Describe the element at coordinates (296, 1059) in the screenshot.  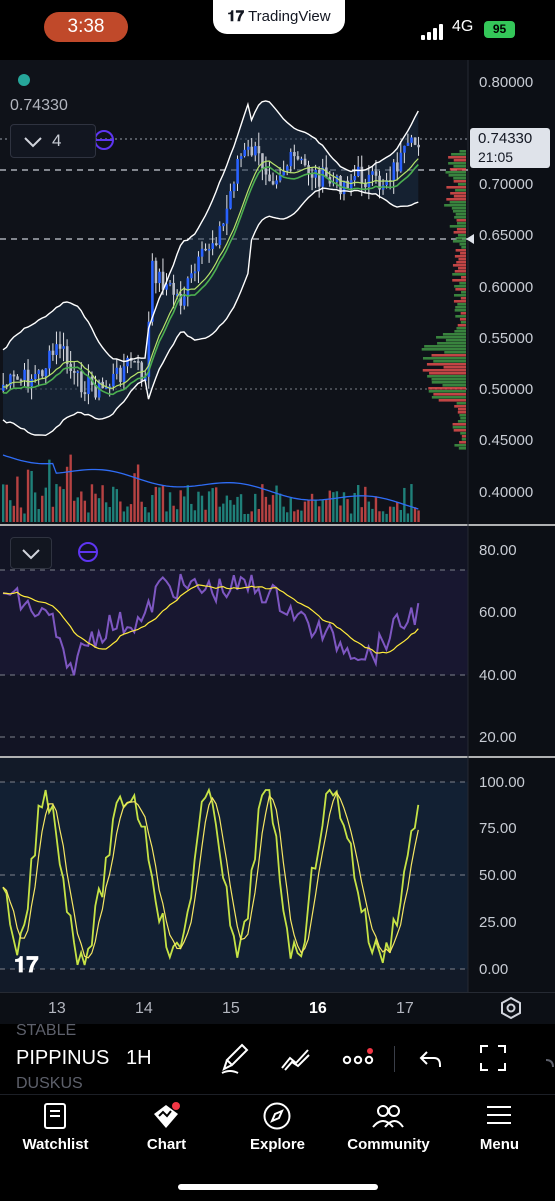
I see `trend-line-icon` at that location.